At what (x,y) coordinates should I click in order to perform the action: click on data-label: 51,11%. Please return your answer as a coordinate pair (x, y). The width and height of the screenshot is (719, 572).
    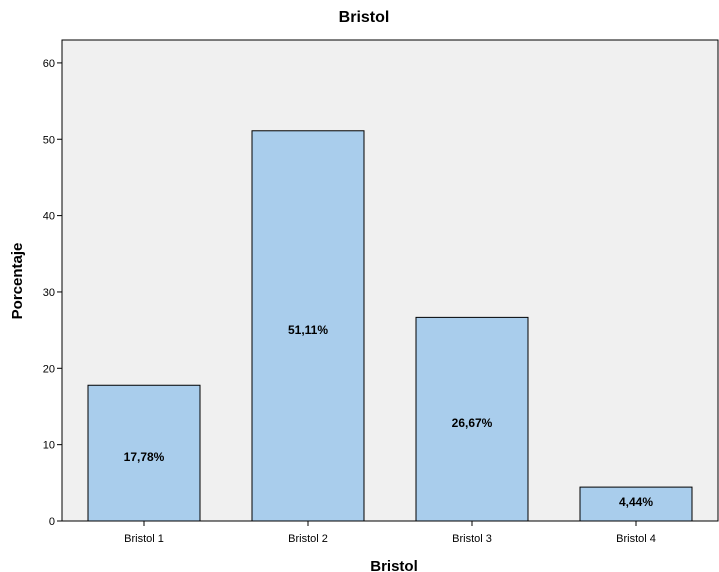
    Looking at the image, I should click on (308, 330).